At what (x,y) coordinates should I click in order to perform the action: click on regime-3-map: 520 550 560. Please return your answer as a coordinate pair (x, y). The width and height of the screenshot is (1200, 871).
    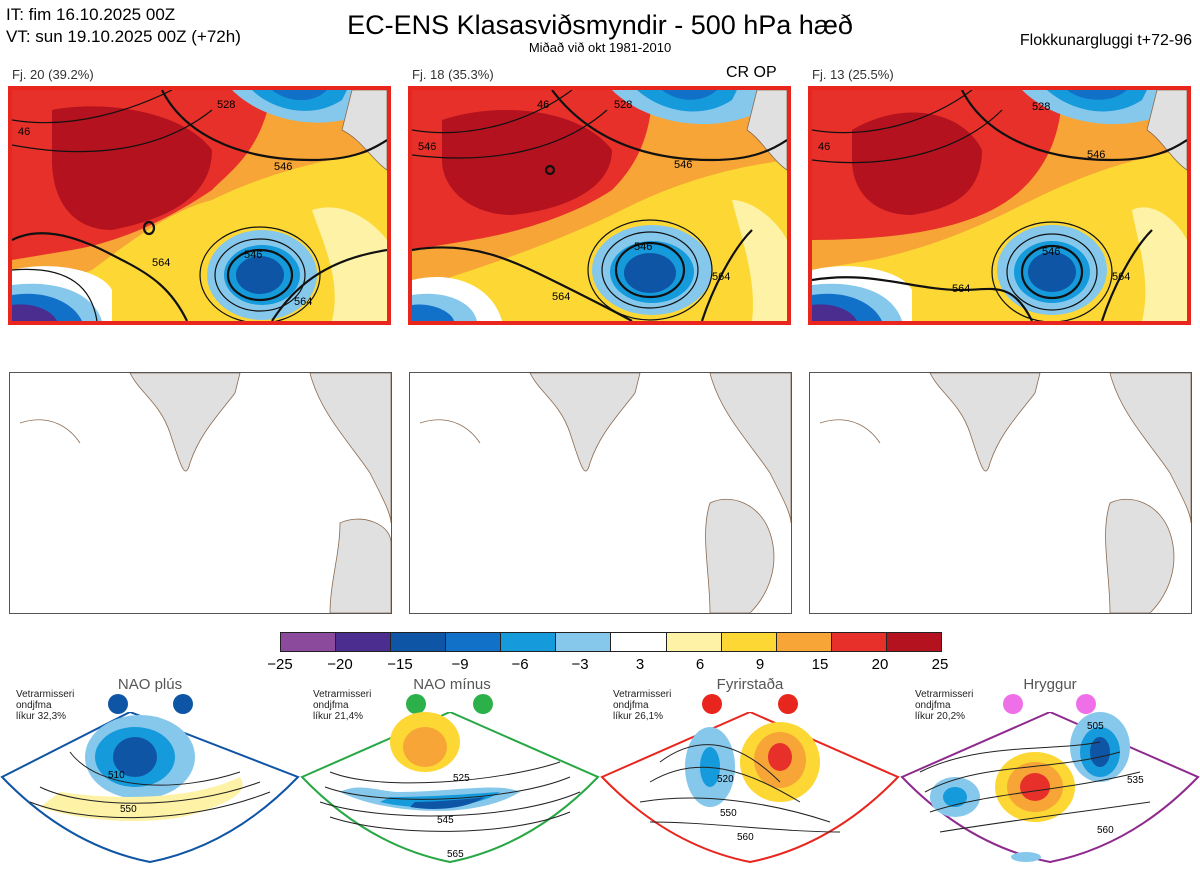
    Looking at the image, I should click on (750, 788).